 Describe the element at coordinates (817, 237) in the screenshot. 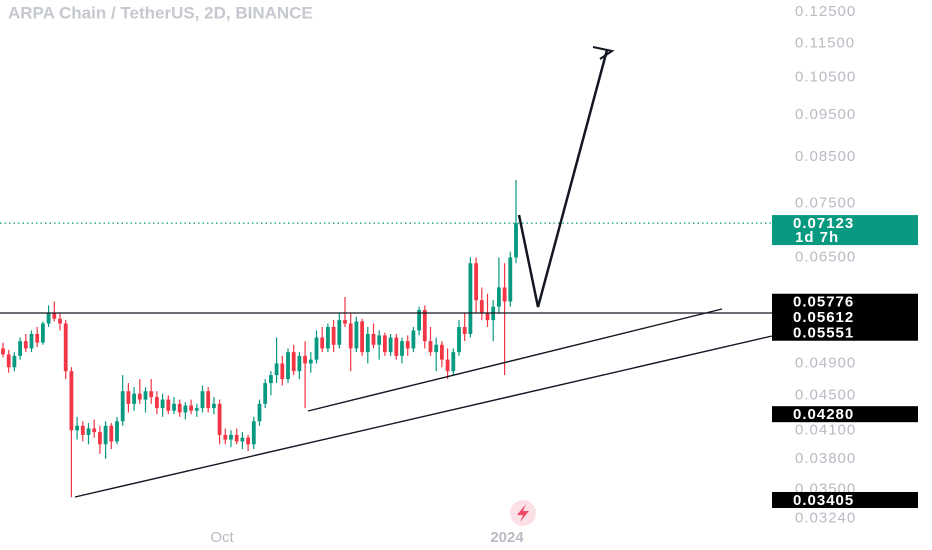

I see `countdown-label: 1d 7h` at that location.